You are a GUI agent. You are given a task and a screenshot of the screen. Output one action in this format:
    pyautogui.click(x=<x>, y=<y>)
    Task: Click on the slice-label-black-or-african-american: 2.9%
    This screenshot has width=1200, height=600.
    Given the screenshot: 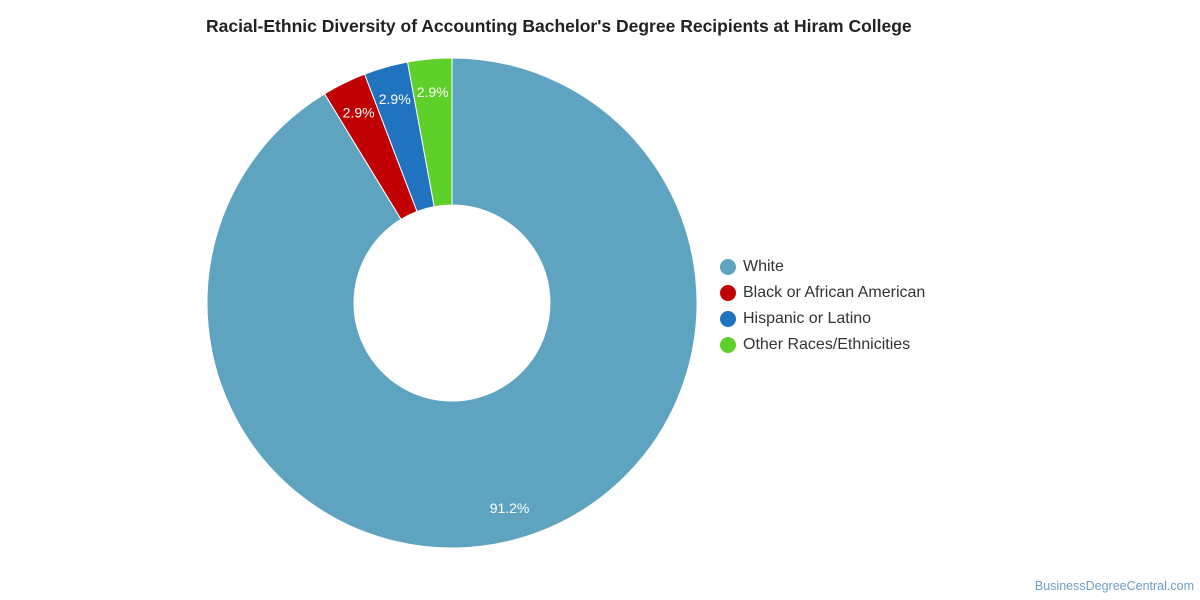 What is the action you would take?
    pyautogui.click(x=359, y=113)
    